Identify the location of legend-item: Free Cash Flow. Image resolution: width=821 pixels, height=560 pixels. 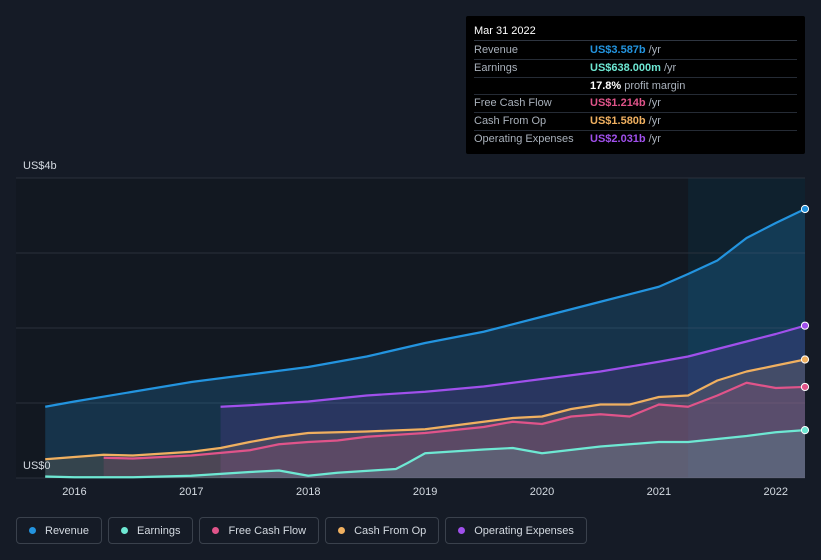
(259, 530).